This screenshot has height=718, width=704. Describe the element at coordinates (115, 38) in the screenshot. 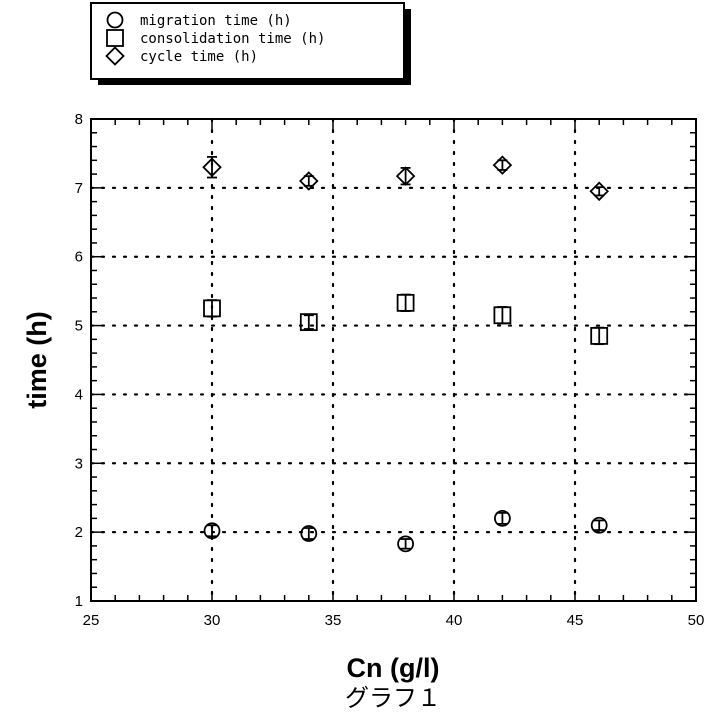

I see `legend-marker-square` at that location.